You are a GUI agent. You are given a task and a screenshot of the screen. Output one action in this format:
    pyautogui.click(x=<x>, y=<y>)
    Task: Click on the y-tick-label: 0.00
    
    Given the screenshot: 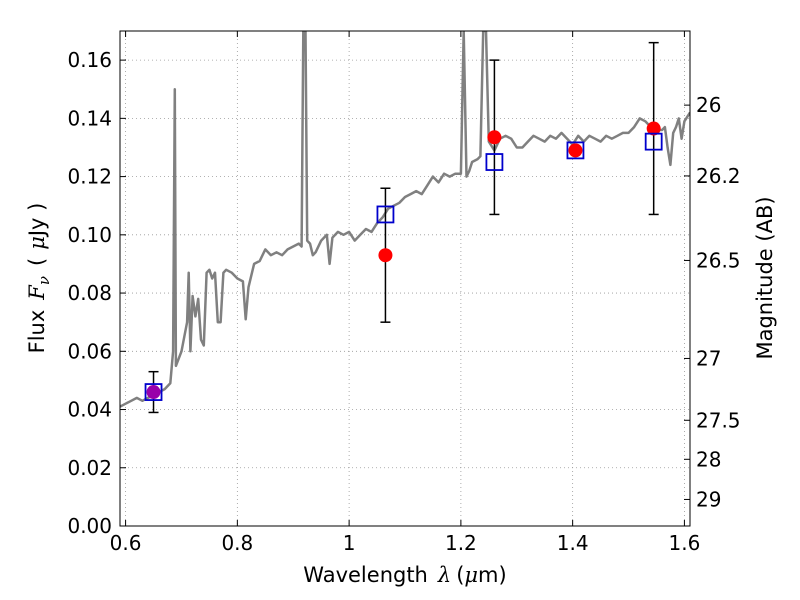 What is the action you would take?
    pyautogui.click(x=89, y=526)
    